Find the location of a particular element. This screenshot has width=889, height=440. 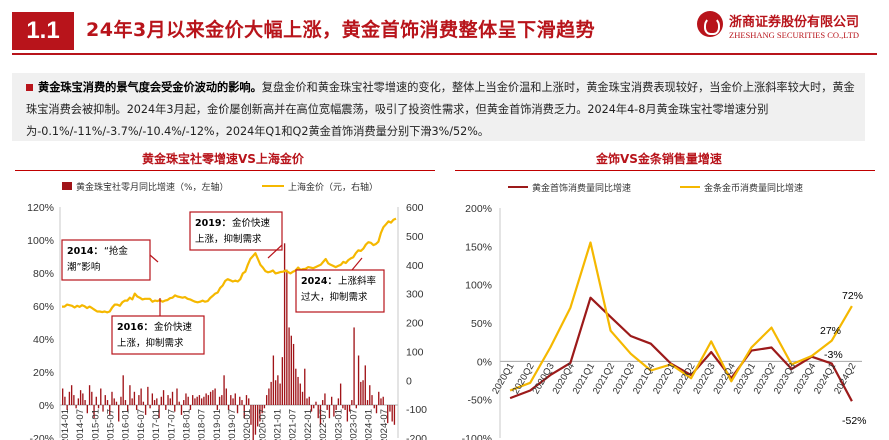

x-tick: 2018-01 is located at coordinates (186, 424).